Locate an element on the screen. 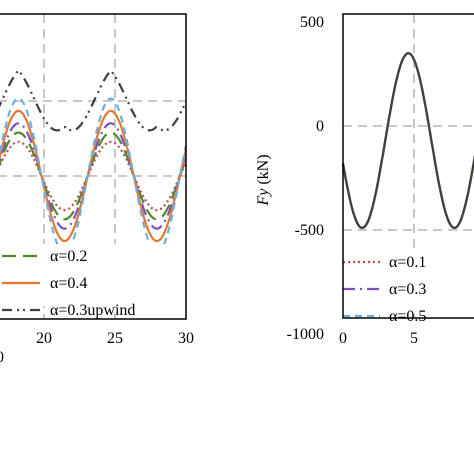 The image size is (474, 474). right-x-tick-label: 5 is located at coordinates (414, 338).